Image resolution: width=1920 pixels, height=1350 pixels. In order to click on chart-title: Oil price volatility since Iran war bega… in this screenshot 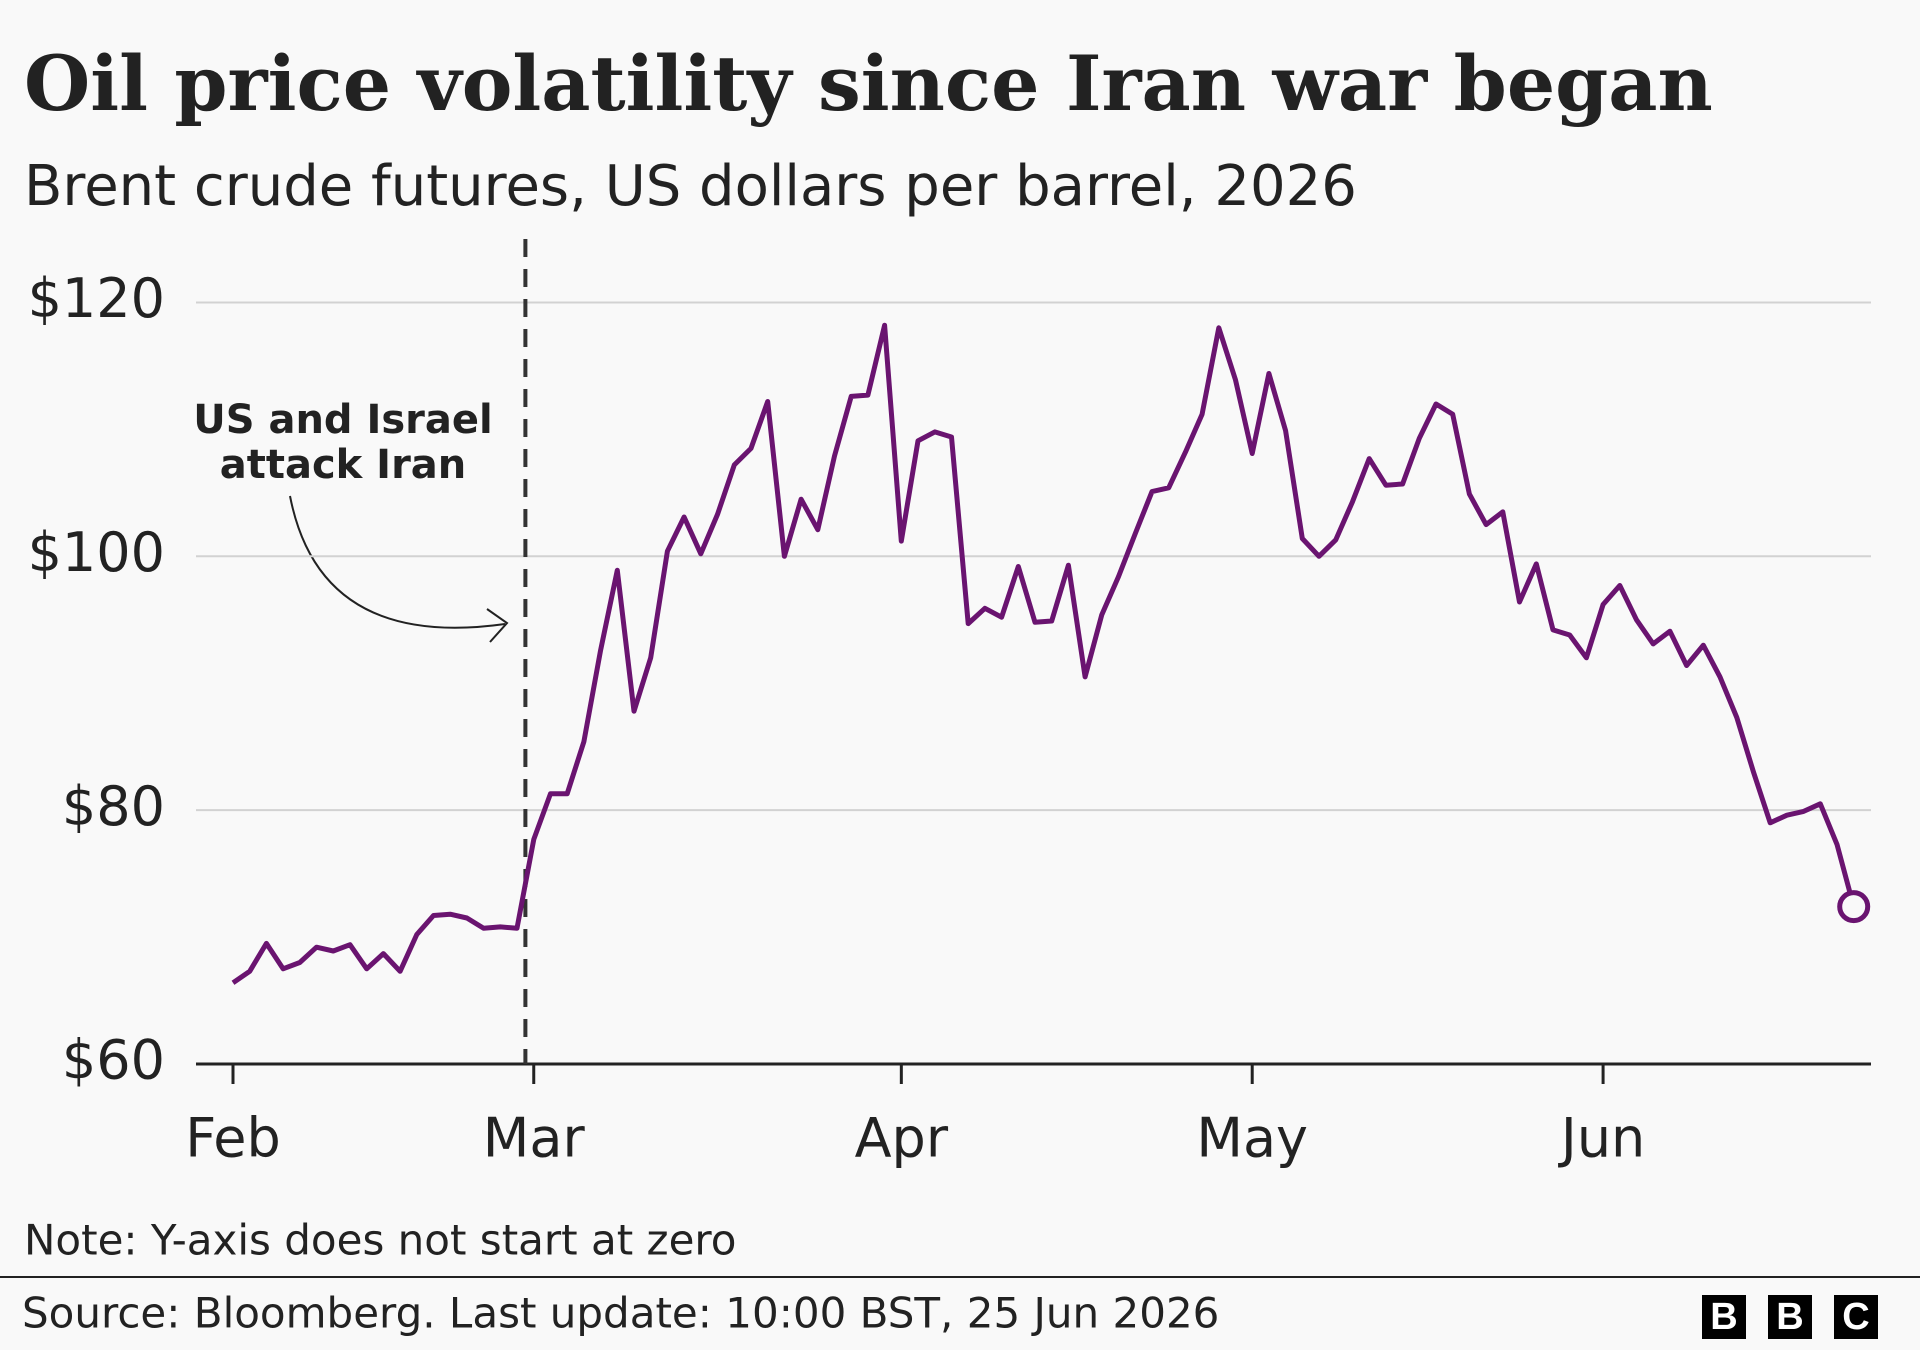, I will do `click(868, 83)`.